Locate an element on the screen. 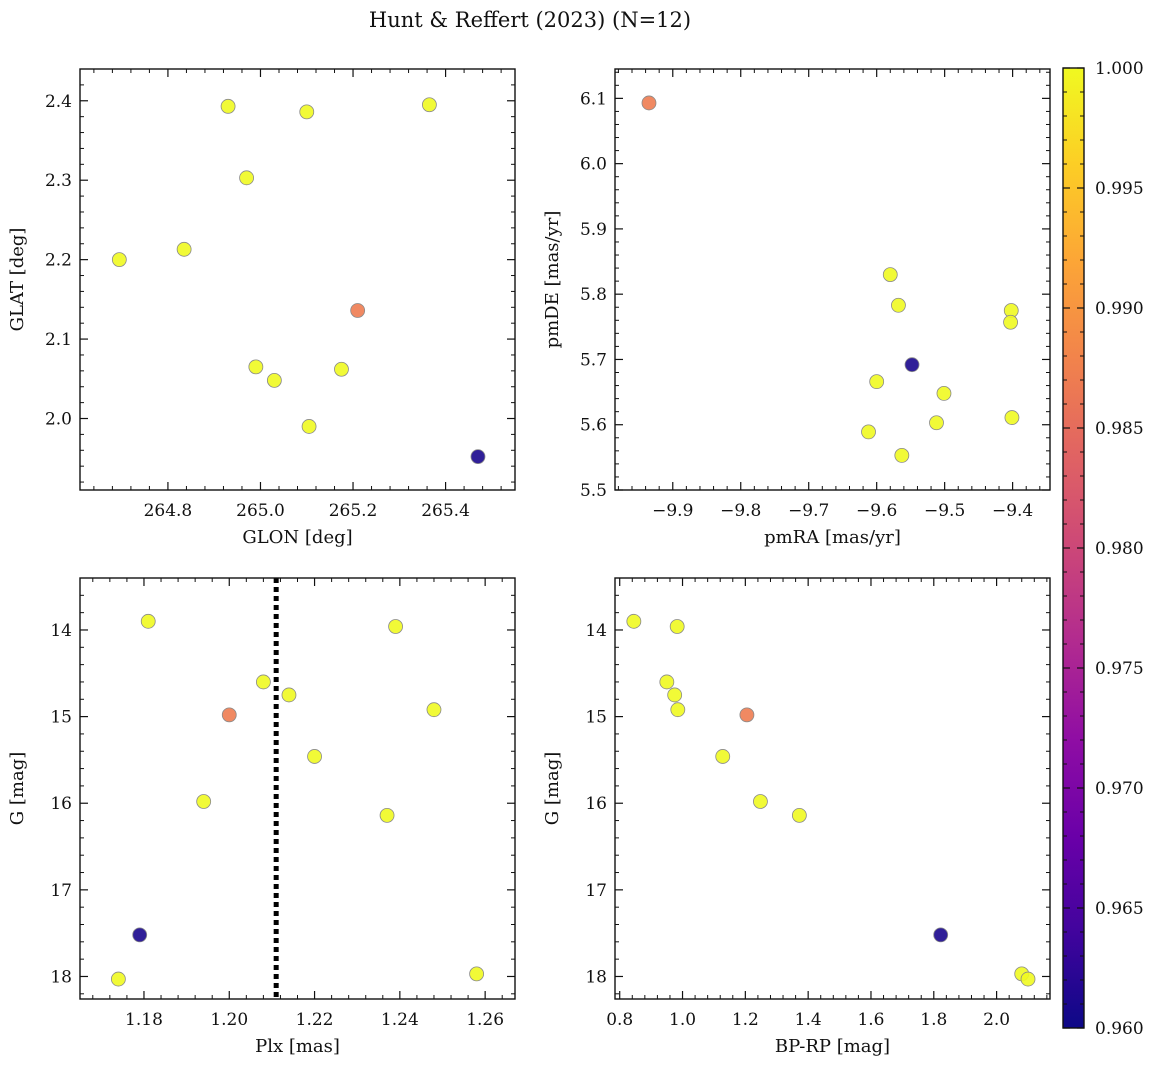 This screenshot has height=1068, width=1161. y-tick-label: 2.3 is located at coordinates (58, 181).